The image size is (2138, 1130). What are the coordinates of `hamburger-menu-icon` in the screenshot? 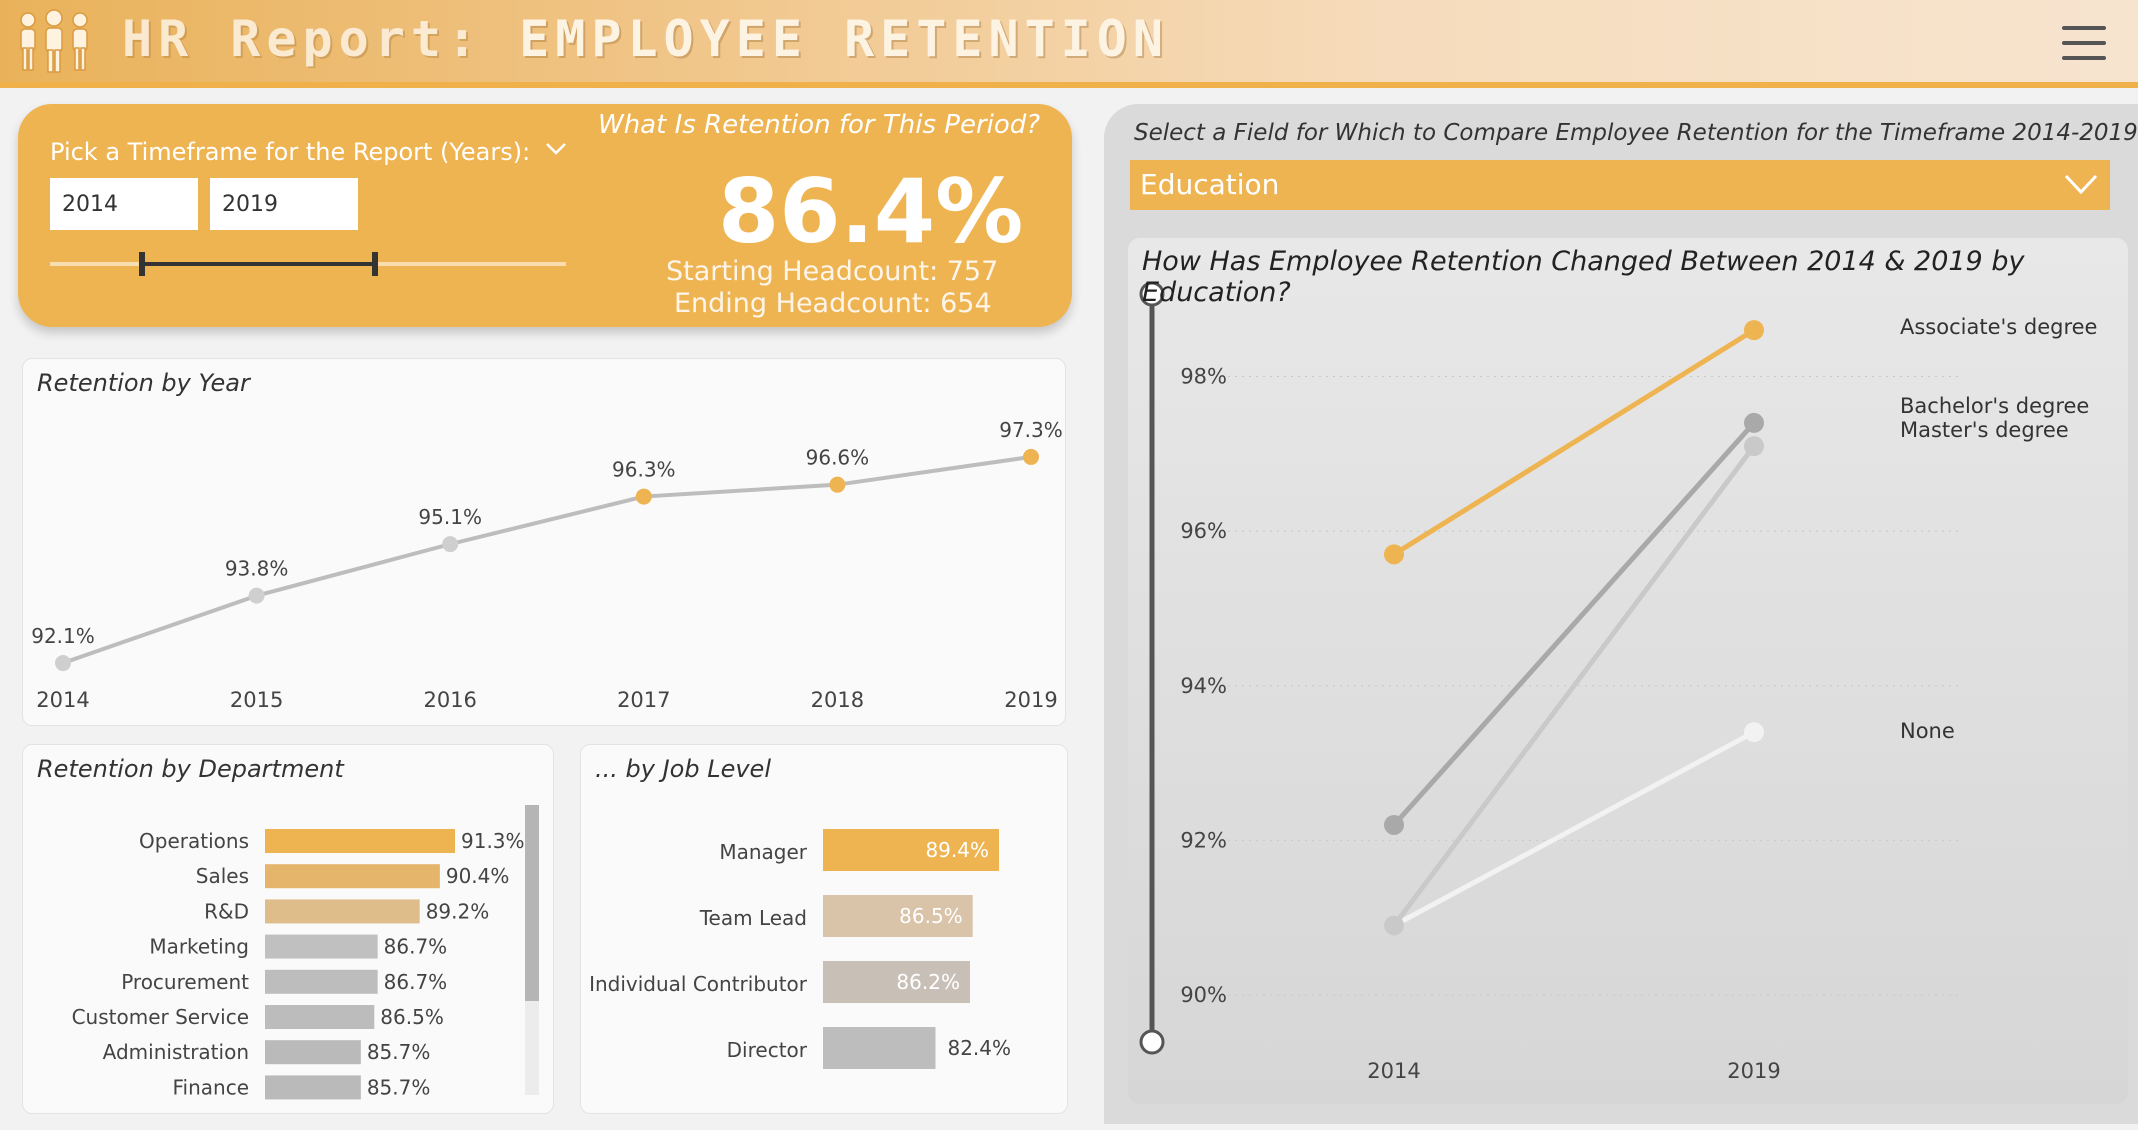 It's located at (2084, 46).